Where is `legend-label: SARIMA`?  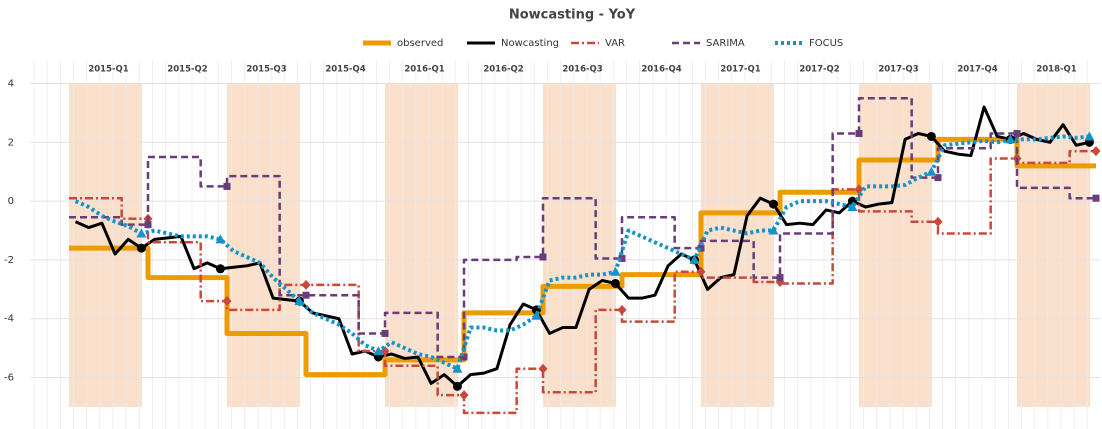
legend-label: SARIMA is located at coordinates (725, 43).